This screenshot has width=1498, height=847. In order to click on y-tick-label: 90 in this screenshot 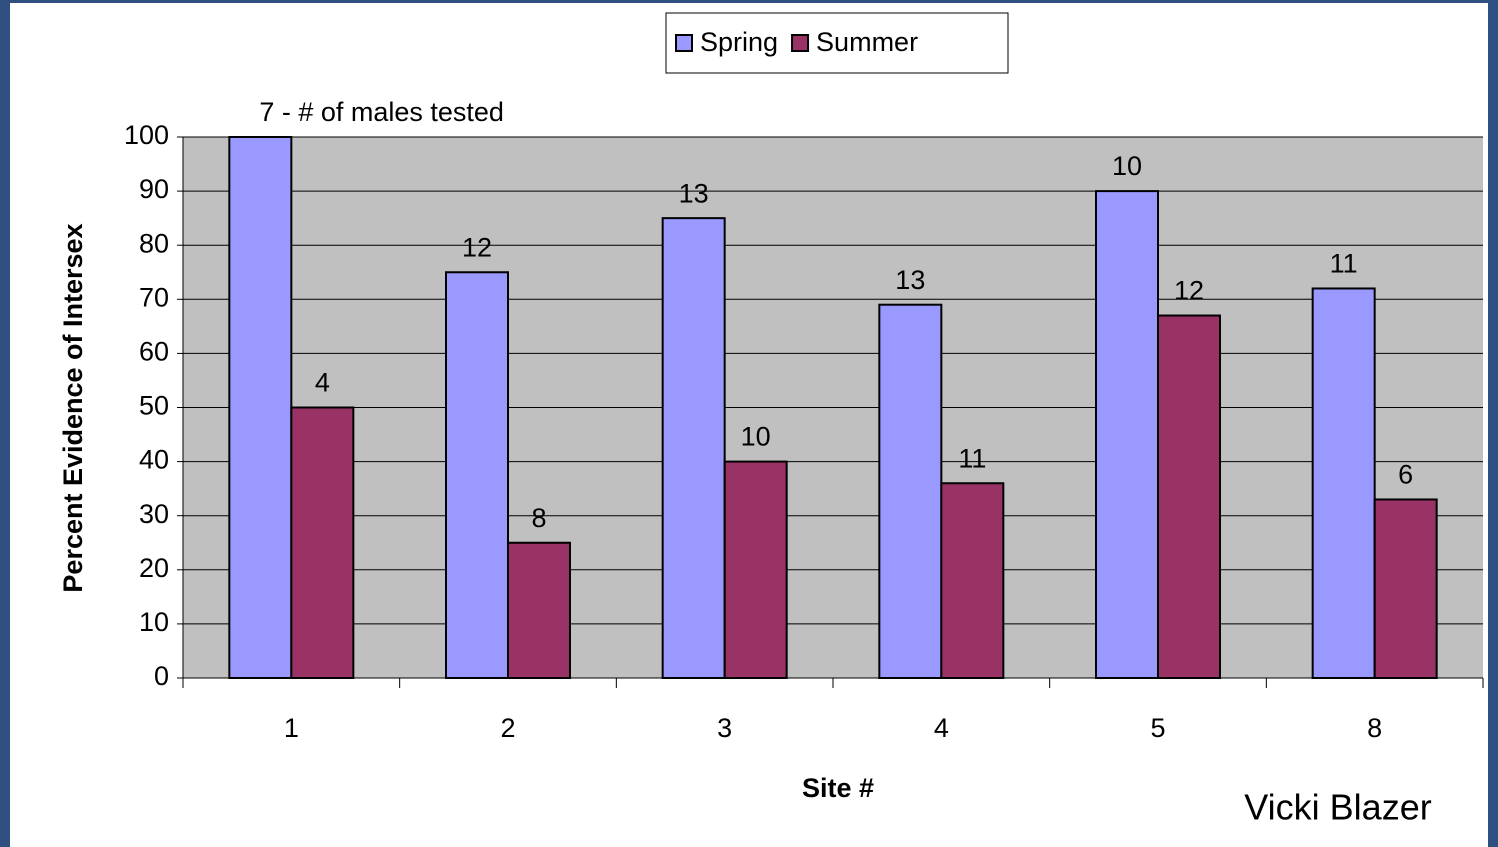, I will do `click(154, 189)`.